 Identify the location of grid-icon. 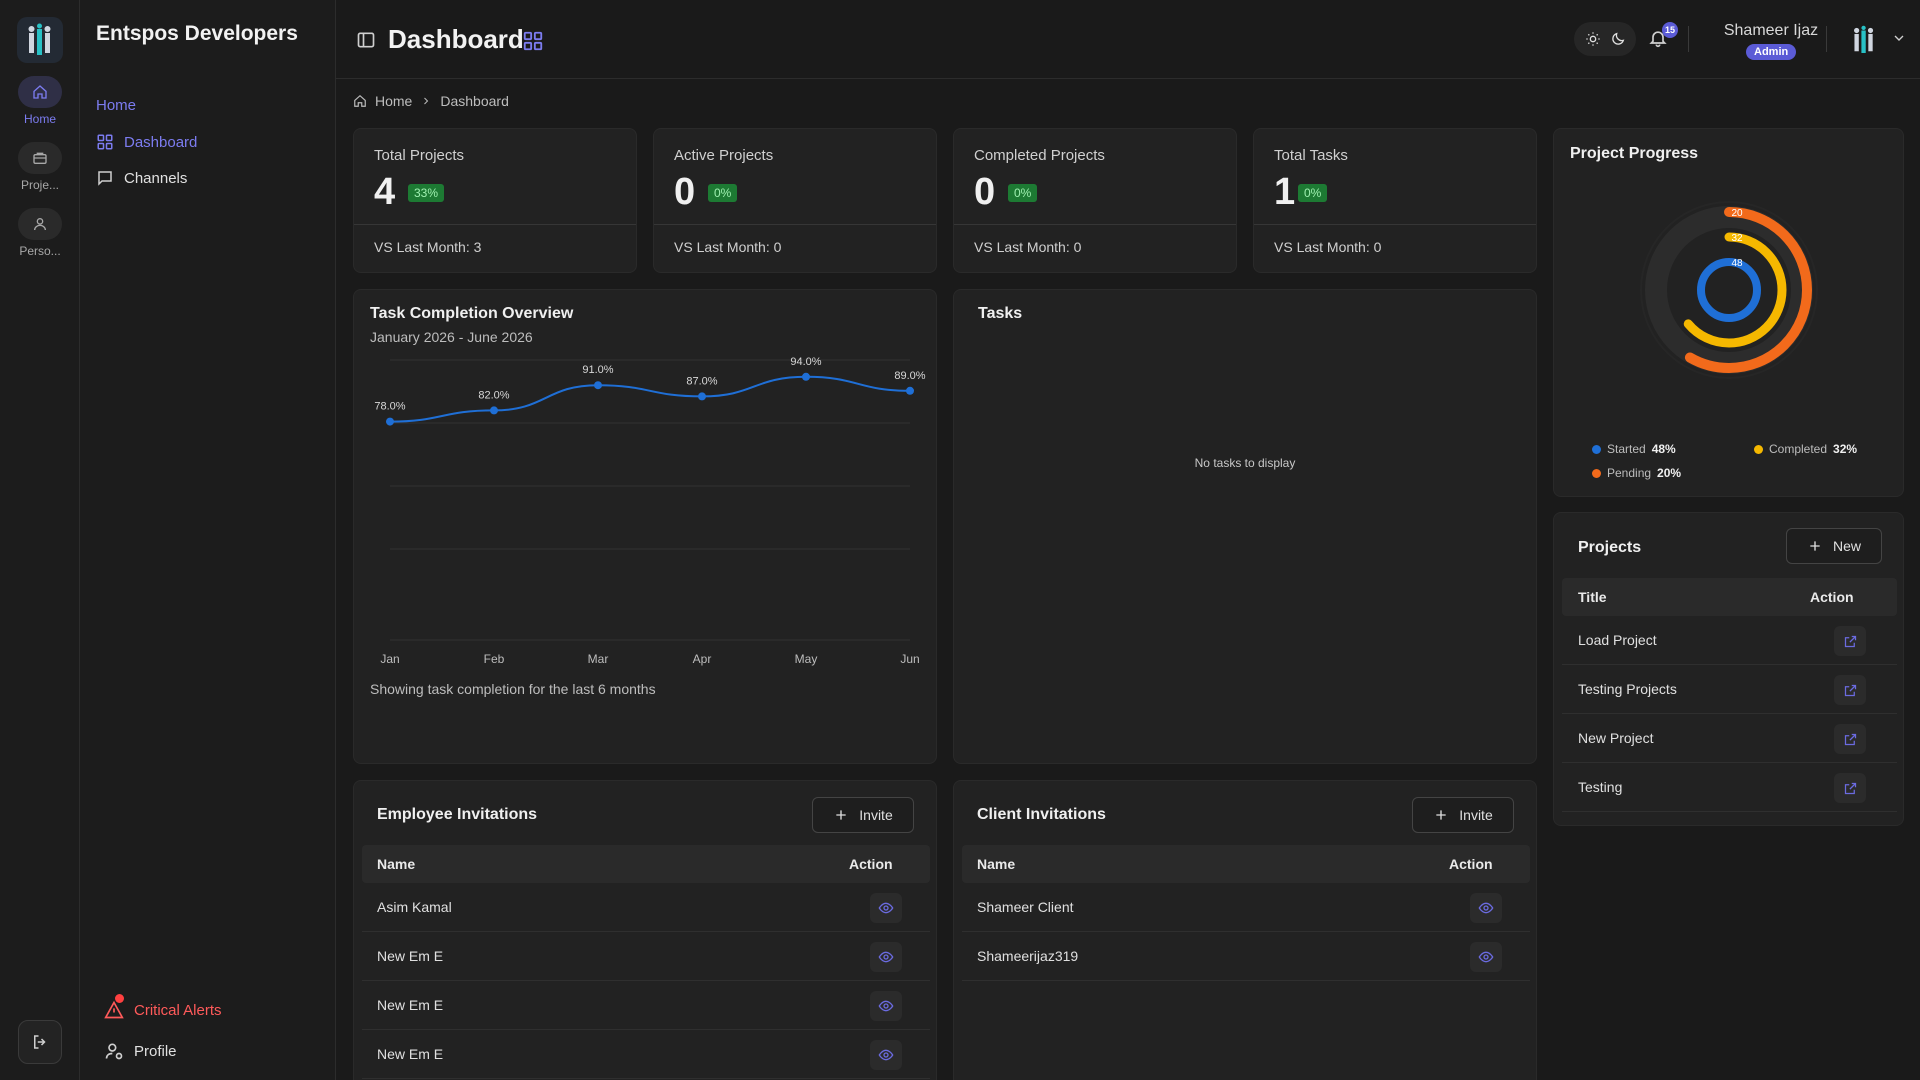
(105, 142).